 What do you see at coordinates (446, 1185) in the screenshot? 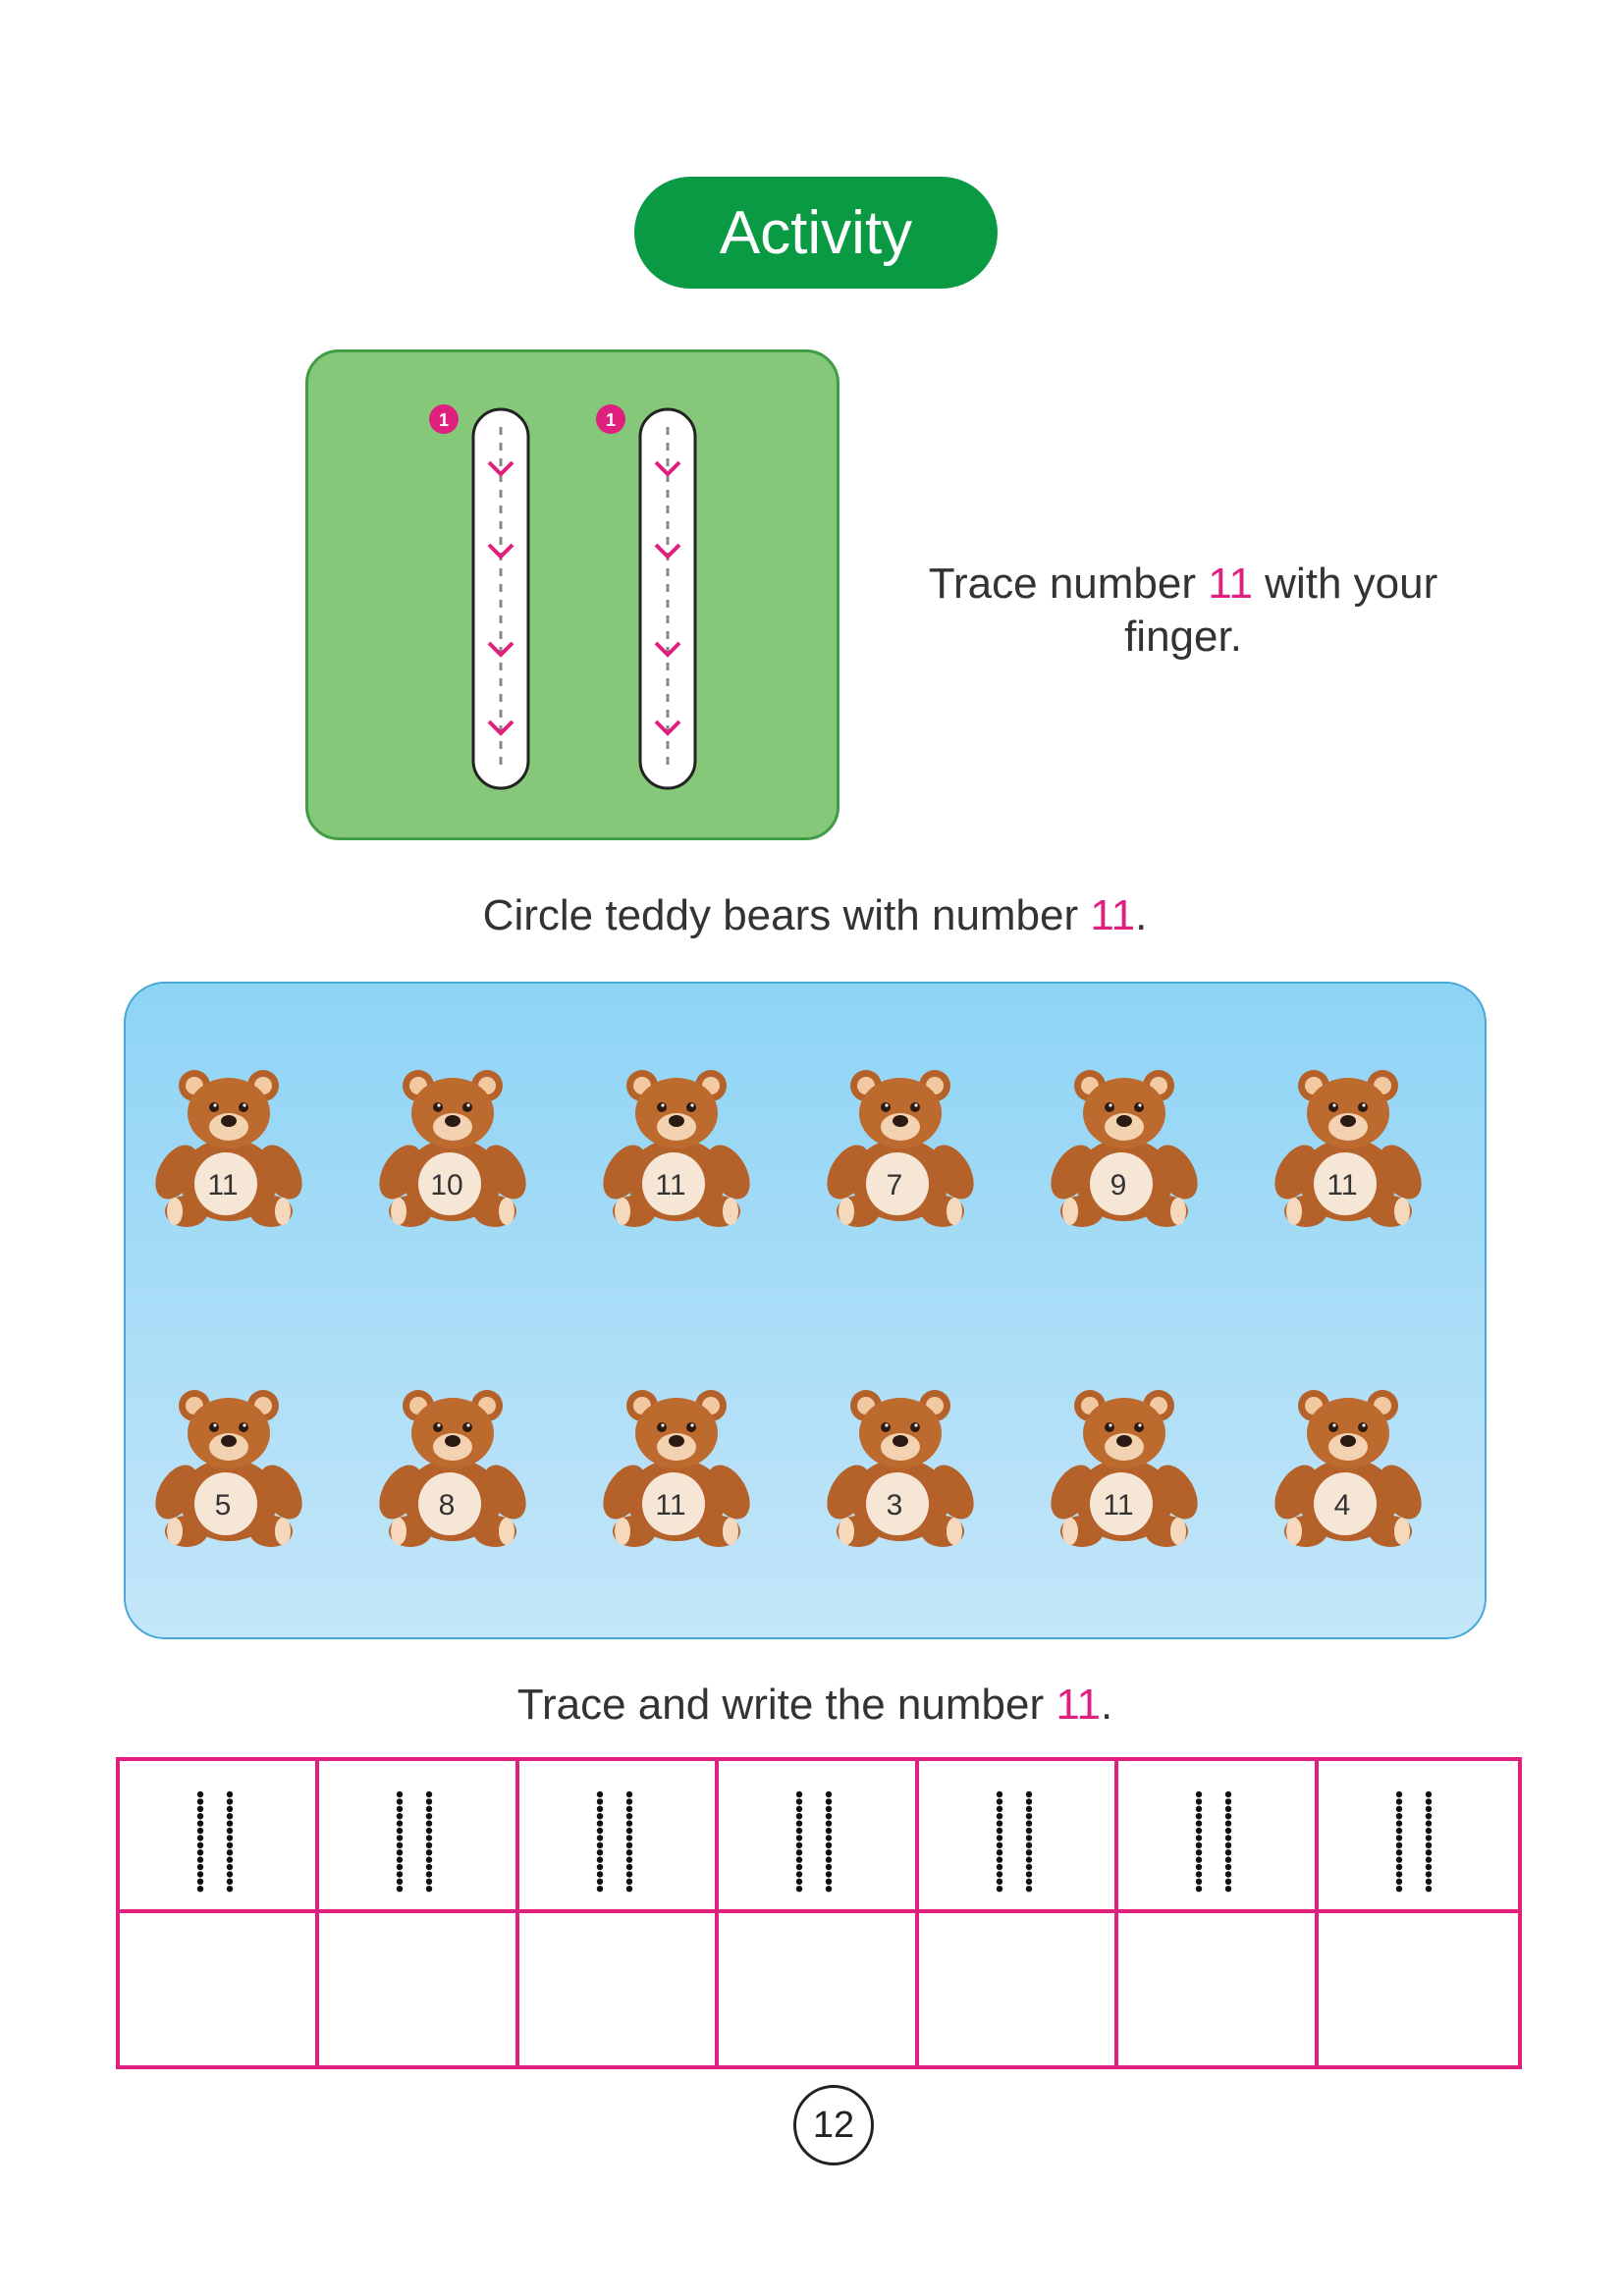
I see `teddy-bear-number: 10` at bounding box center [446, 1185].